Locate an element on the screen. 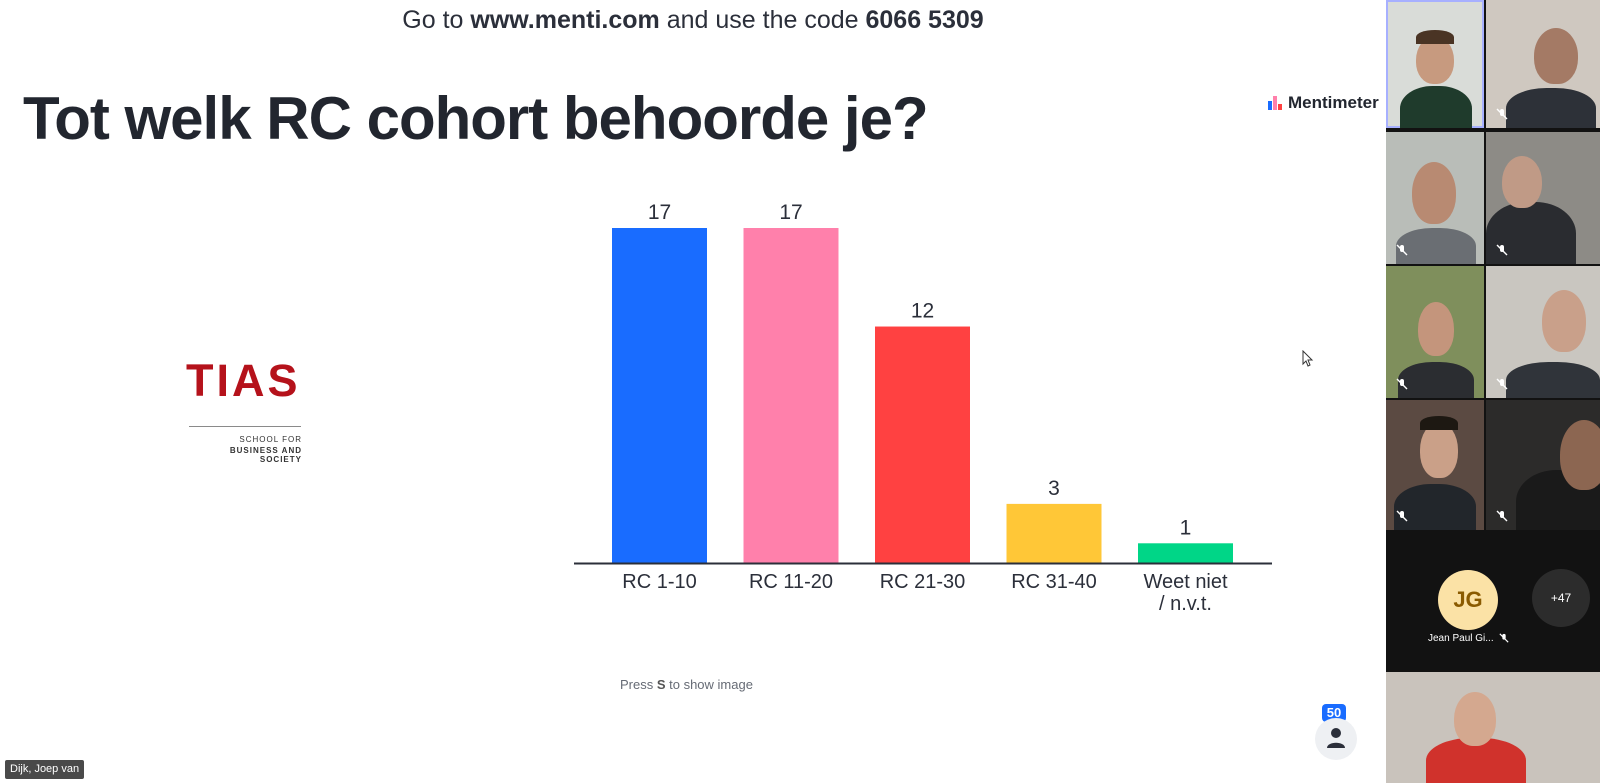  mentimeter-brand: Mentimeter is located at coordinates (1323, 103).